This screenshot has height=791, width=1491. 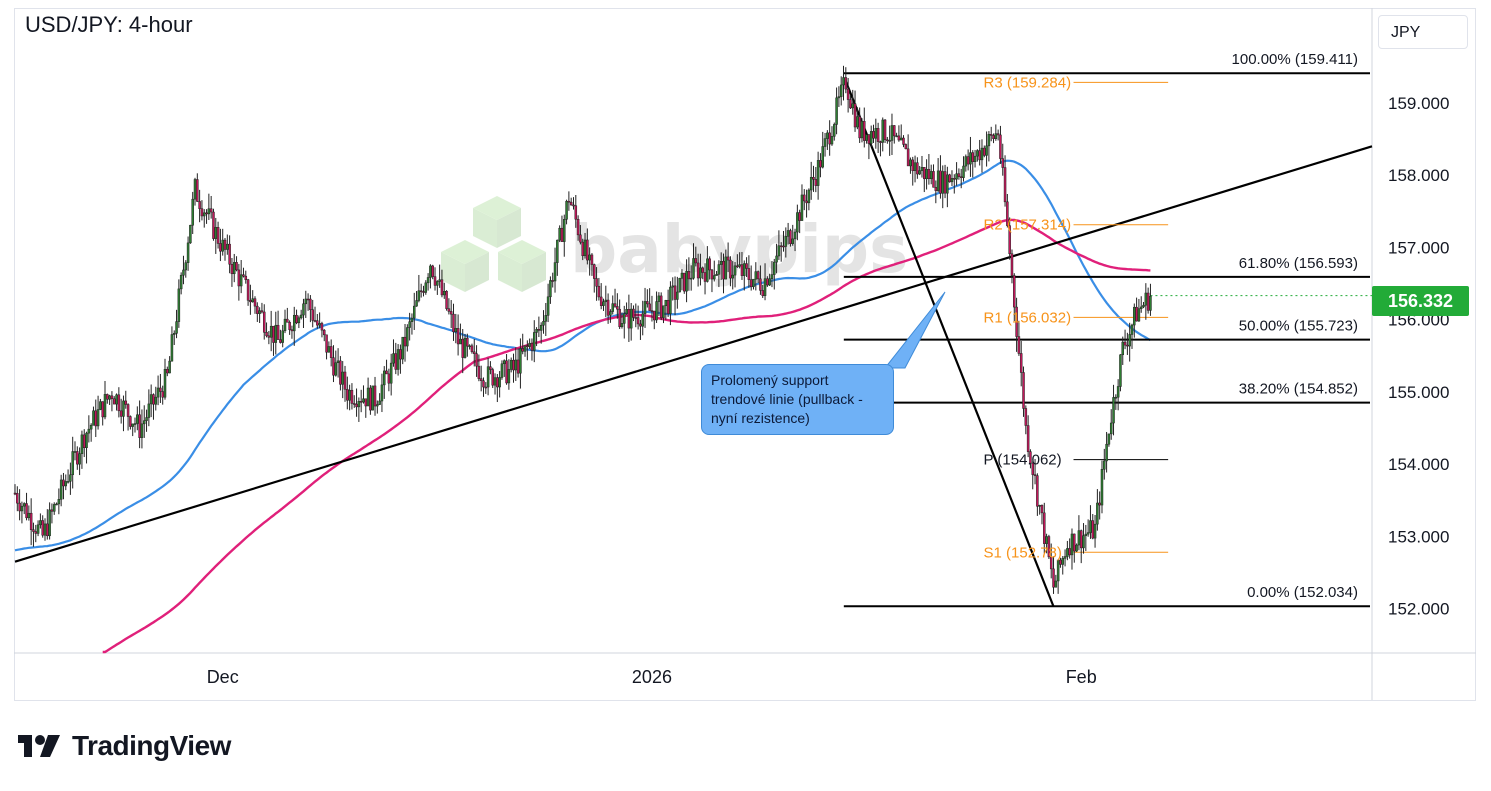 What do you see at coordinates (1418, 392) in the screenshot?
I see `y-tick-label: 155.000` at bounding box center [1418, 392].